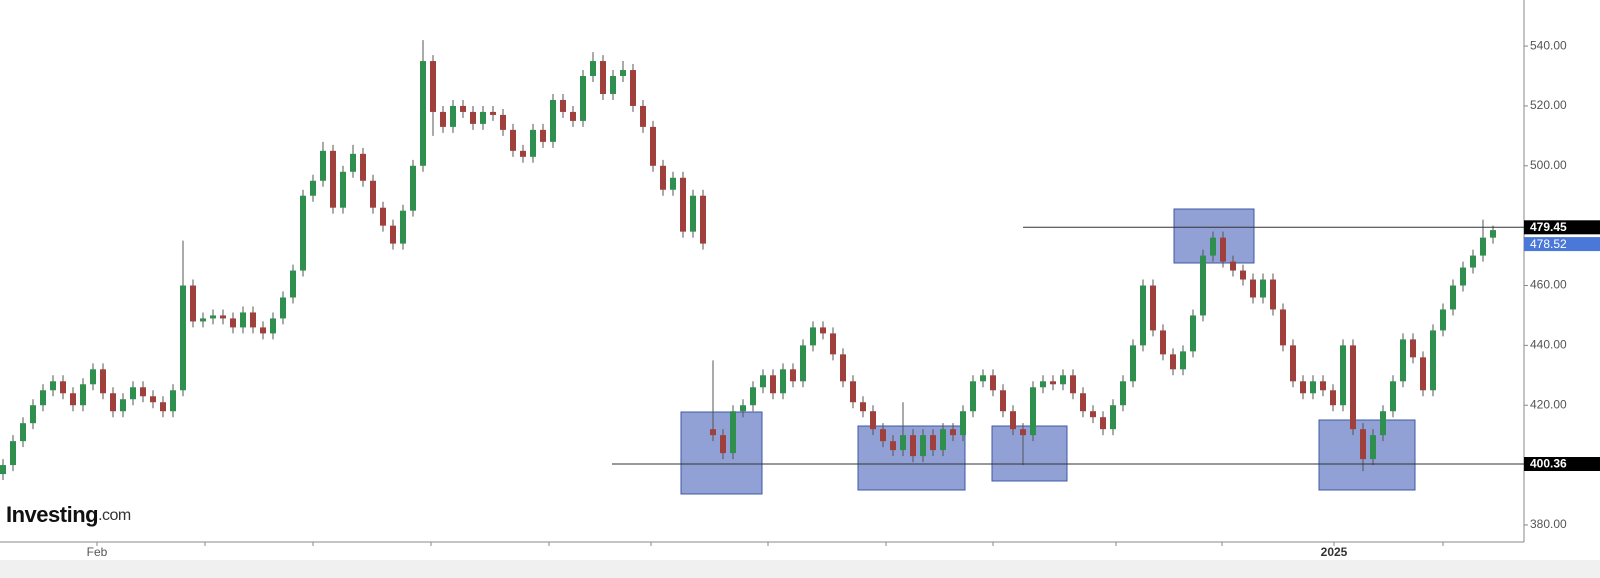  Describe the element at coordinates (1548, 45) in the screenshot. I see `y-tick-label: 540.00` at that location.